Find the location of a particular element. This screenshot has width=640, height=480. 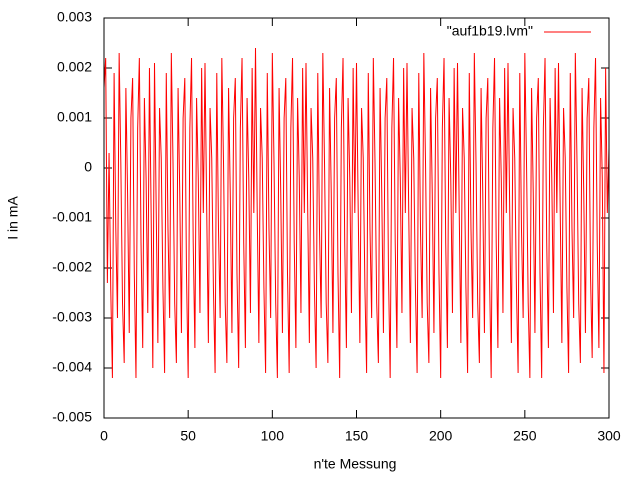

y-axis-label: I in mA is located at coordinates (13, 218).